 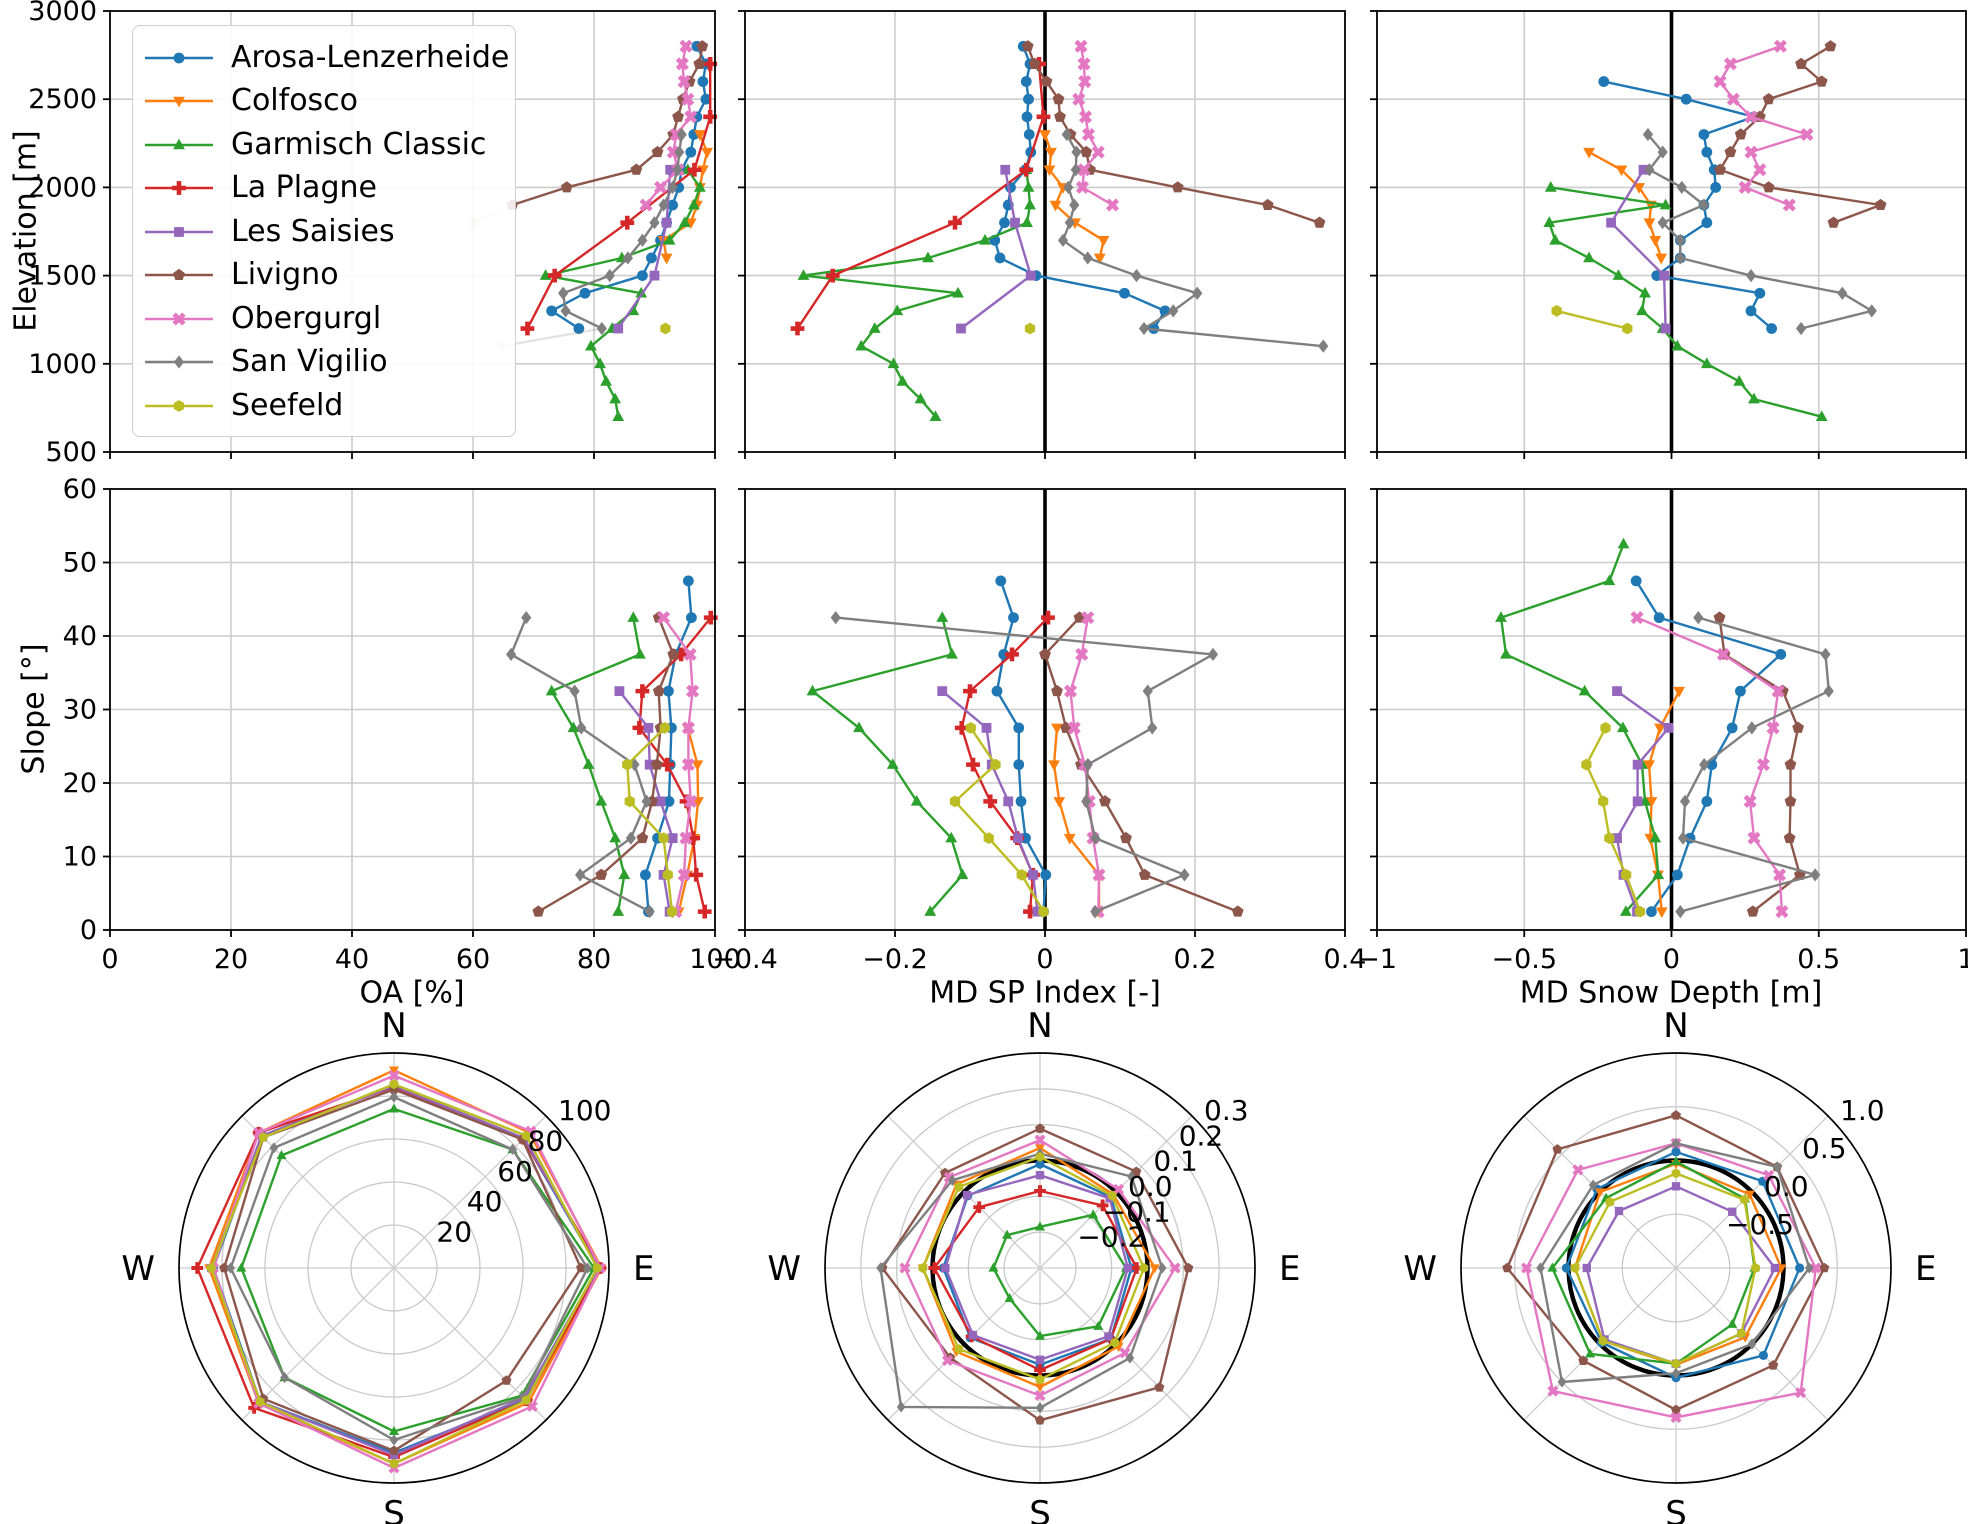 What do you see at coordinates (80, 710) in the screenshot?
I see `y-tick-label: 30` at bounding box center [80, 710].